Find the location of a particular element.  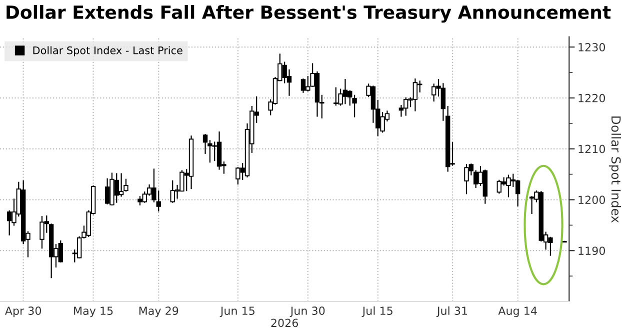

chart-title: Dollar Extends Fall After Bessent's Treasury Announcement is located at coordinates (308, 14).